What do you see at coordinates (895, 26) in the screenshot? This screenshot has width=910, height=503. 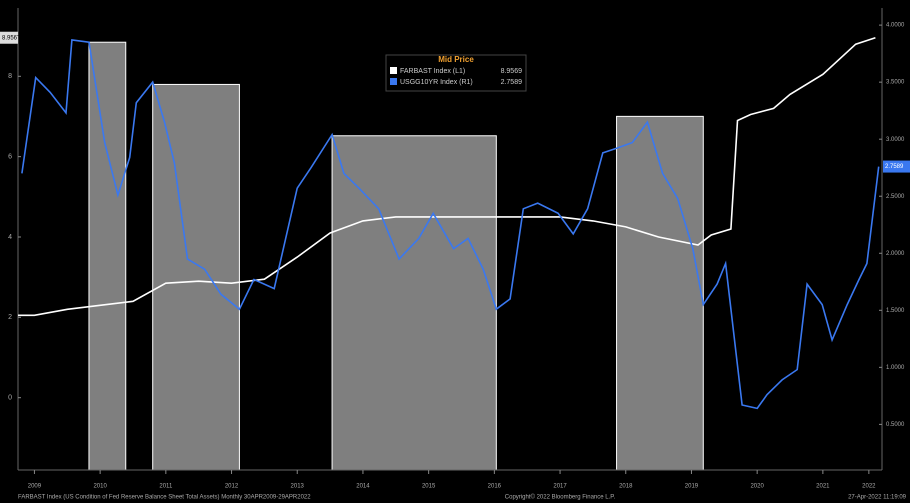 I see `y2-tick-label: 4.0000` at bounding box center [895, 26].